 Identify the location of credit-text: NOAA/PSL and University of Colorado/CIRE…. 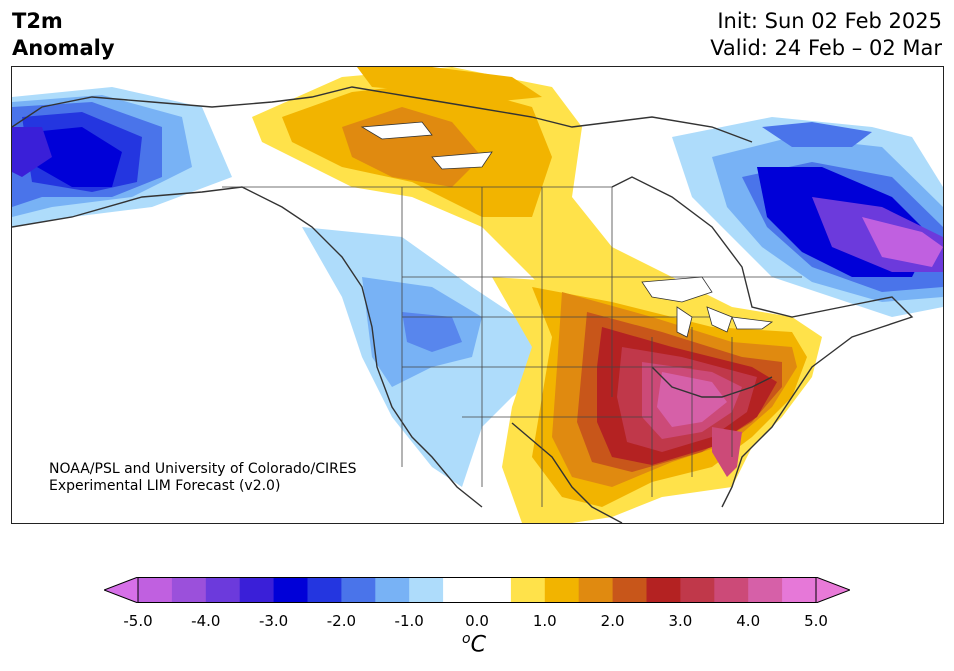
(203, 478).